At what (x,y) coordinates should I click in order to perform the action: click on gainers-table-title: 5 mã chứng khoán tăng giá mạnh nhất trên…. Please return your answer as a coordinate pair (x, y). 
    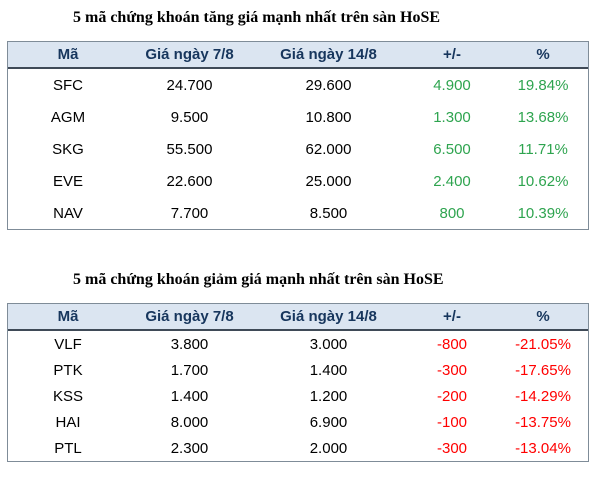
    Looking at the image, I should click on (257, 17).